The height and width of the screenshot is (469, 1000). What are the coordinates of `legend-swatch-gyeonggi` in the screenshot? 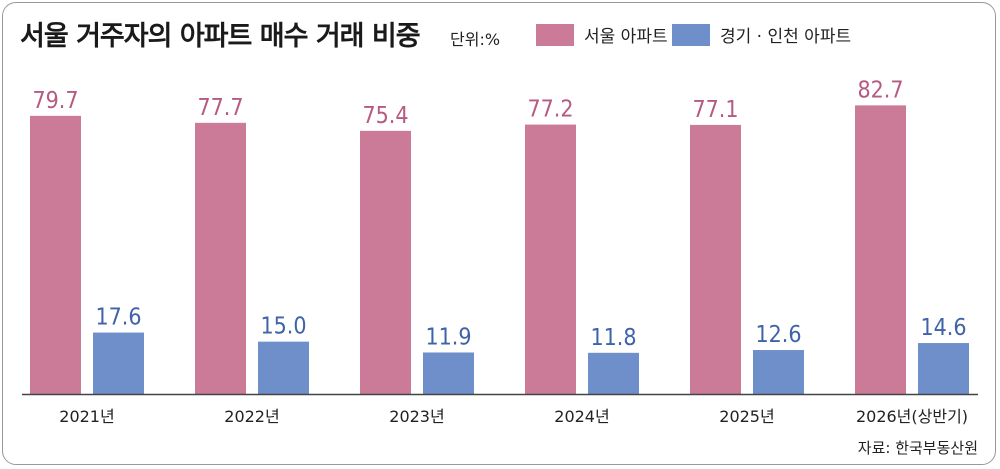 It's located at (691, 34).